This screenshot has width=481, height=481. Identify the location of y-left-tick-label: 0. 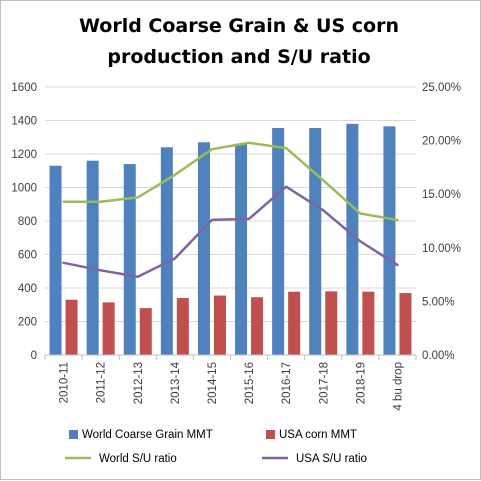
(34, 356).